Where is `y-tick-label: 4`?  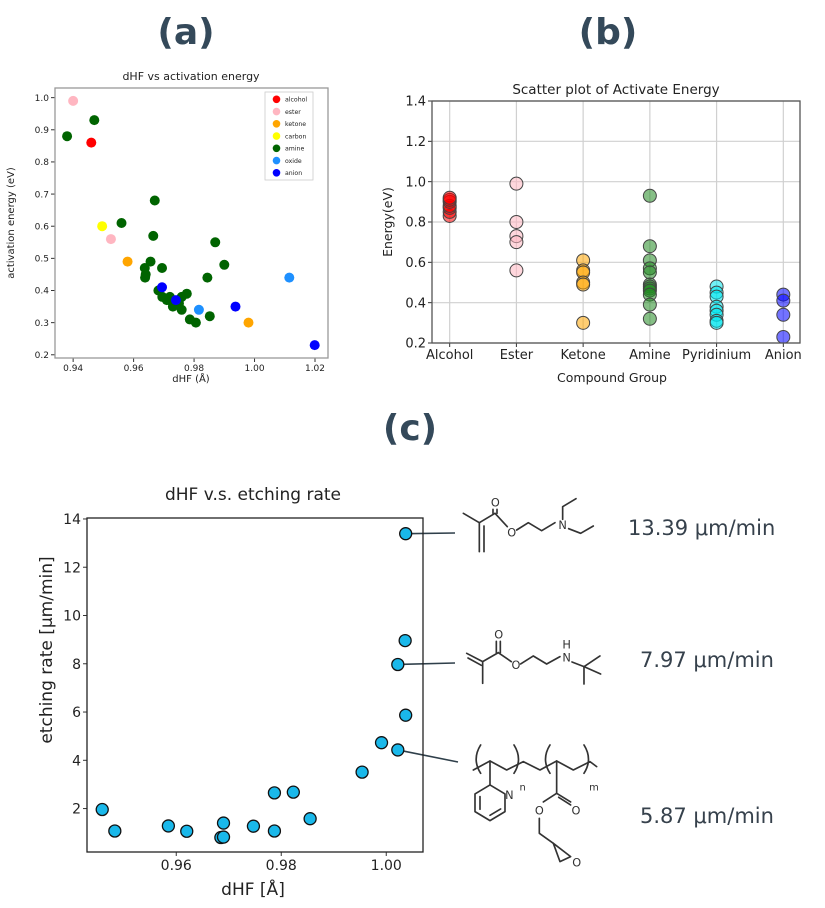
y-tick-label: 4 is located at coordinates (76, 761).